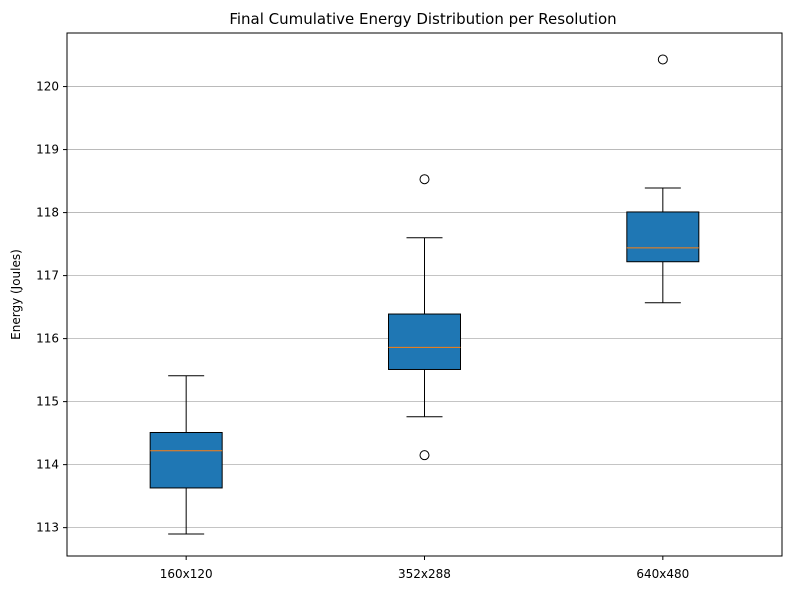  What do you see at coordinates (663, 179) in the screenshot?
I see `box-640x480` at bounding box center [663, 179].